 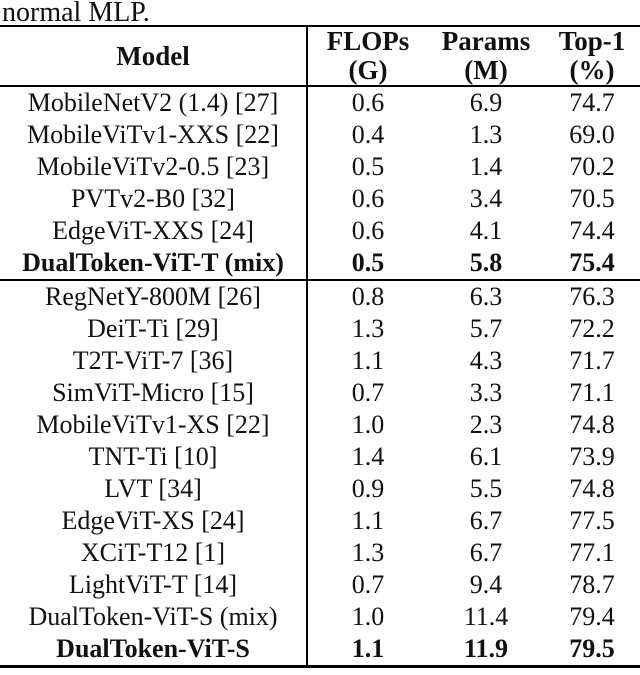 What do you see at coordinates (76, 14) in the screenshot?
I see `table-caption-tail: normal MLP.` at bounding box center [76, 14].